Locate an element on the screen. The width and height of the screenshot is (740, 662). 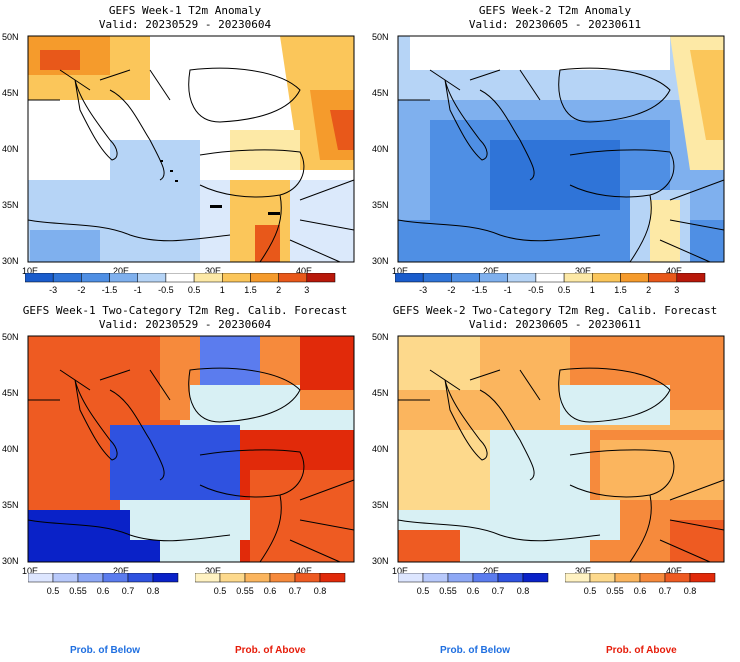
svg-text: 30E is located at coordinates (583, 271).